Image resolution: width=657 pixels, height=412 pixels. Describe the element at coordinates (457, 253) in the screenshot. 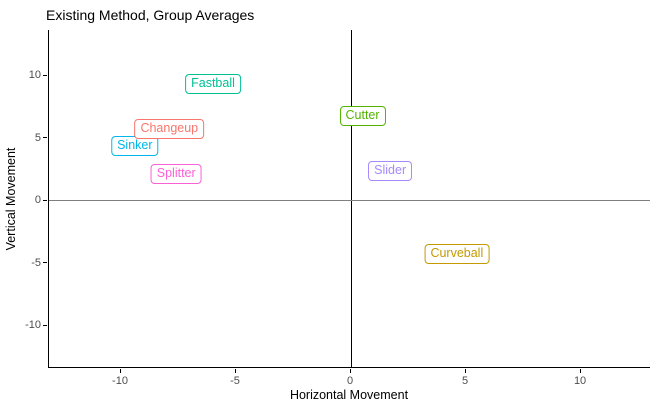

I see `point-label-curveball: Curveball` at that location.